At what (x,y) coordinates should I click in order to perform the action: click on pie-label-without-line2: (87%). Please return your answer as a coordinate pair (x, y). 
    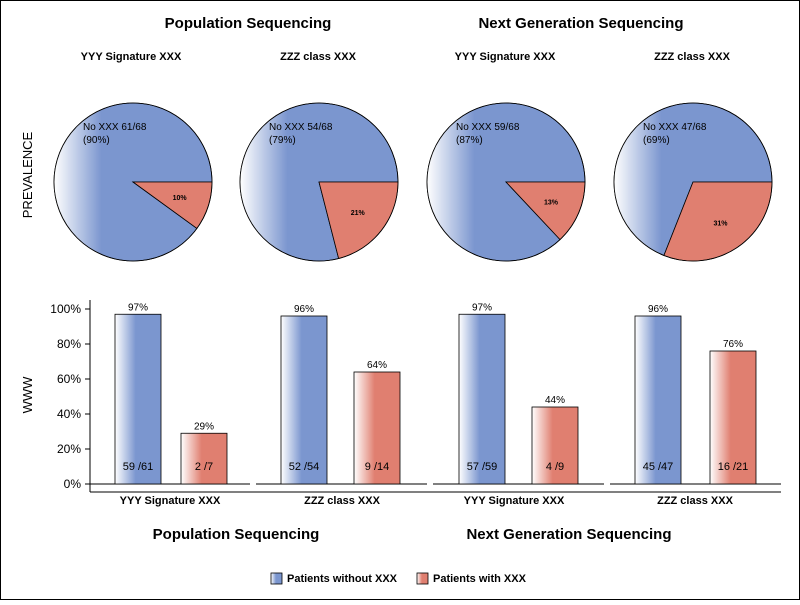
    Looking at the image, I should click on (469, 140).